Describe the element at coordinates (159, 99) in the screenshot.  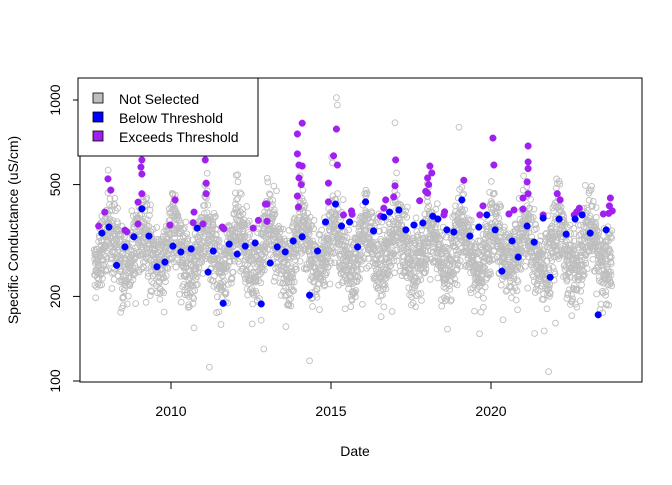
I see `legend-label-not-selected: Not Selected` at that location.